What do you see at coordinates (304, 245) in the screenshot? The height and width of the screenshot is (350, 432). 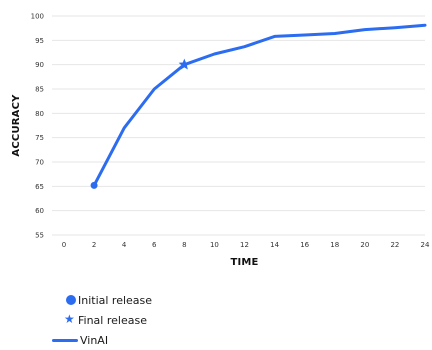 I see `x-tick-label: 16` at bounding box center [304, 245].